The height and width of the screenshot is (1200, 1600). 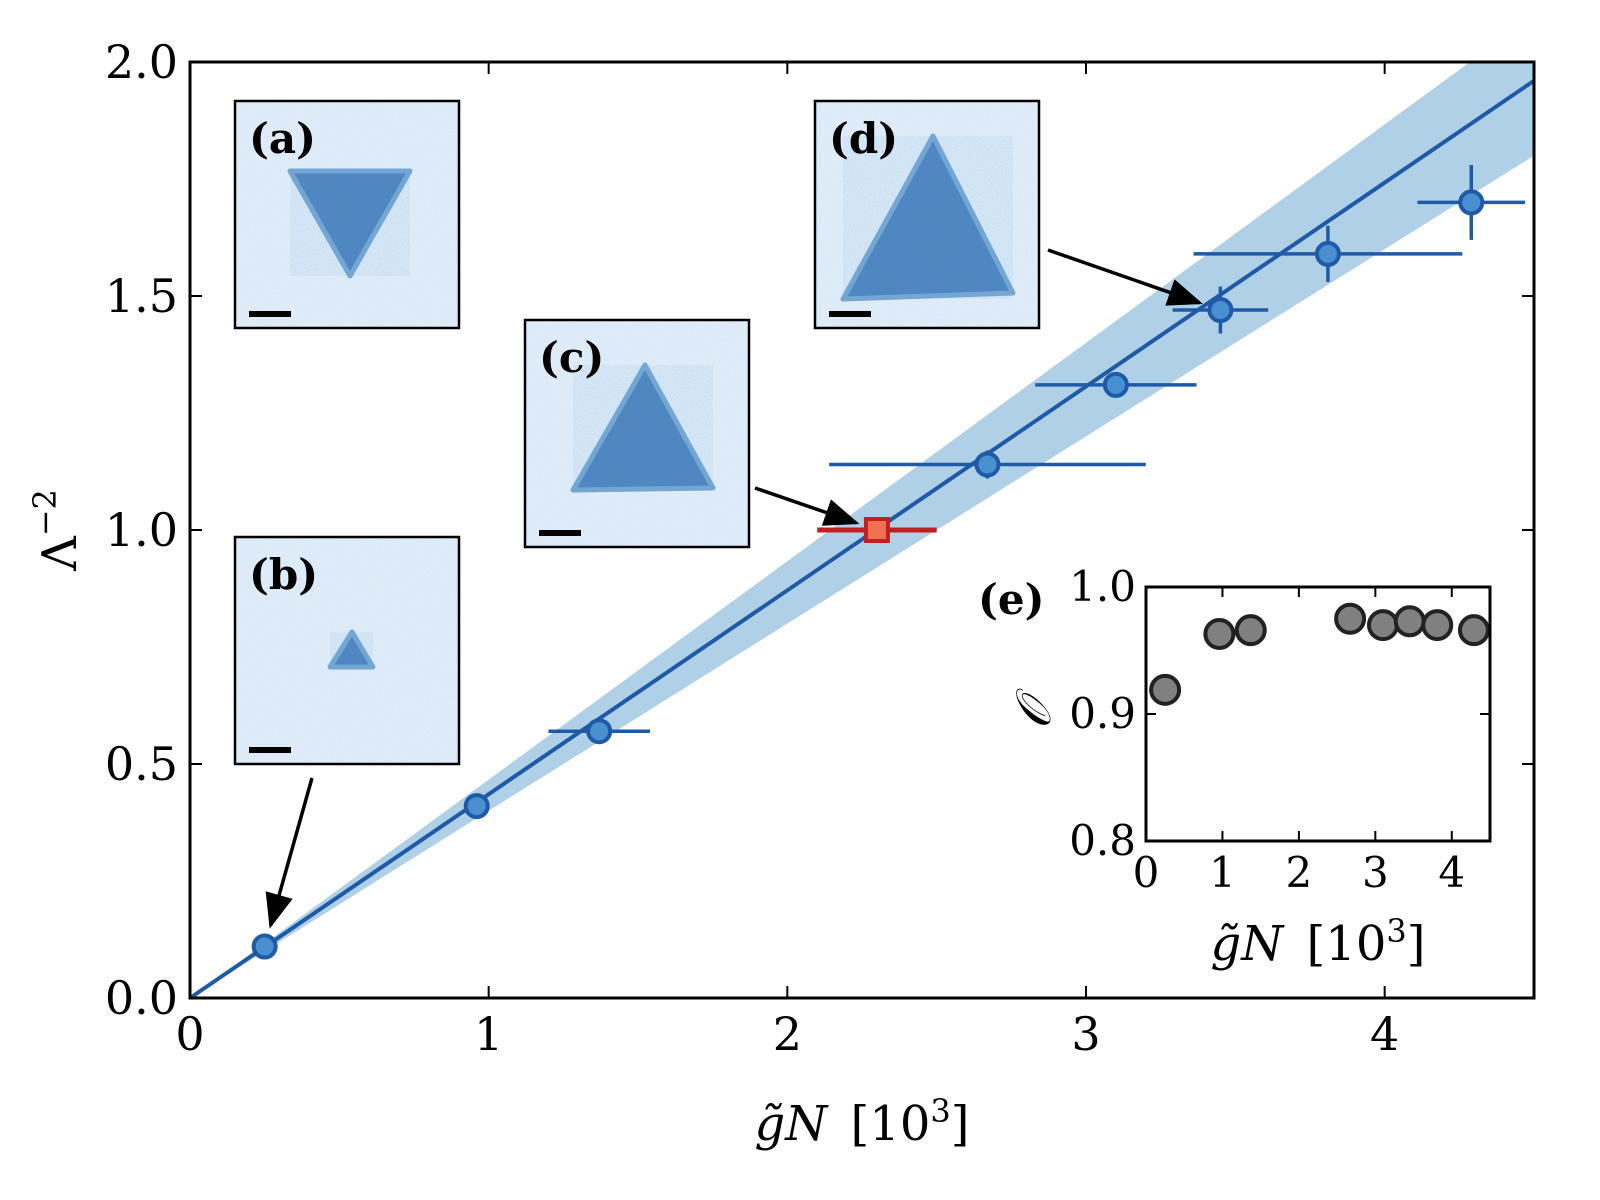 I want to click on inset-x-tick-label: 1, so click(x=1222, y=872).